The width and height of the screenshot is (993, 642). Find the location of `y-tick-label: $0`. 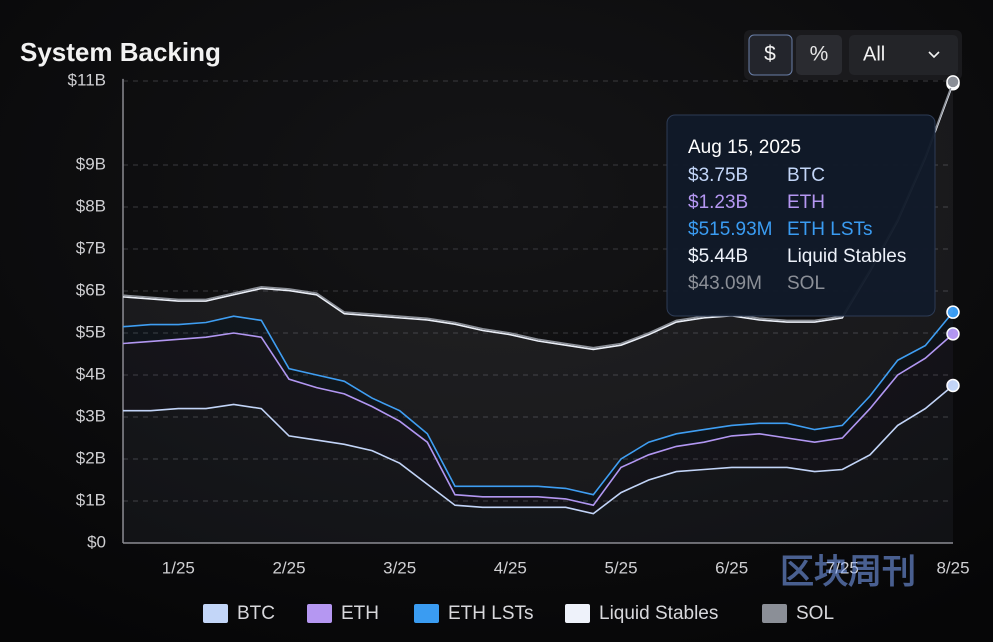

y-tick-label: $0 is located at coordinates (96, 541).